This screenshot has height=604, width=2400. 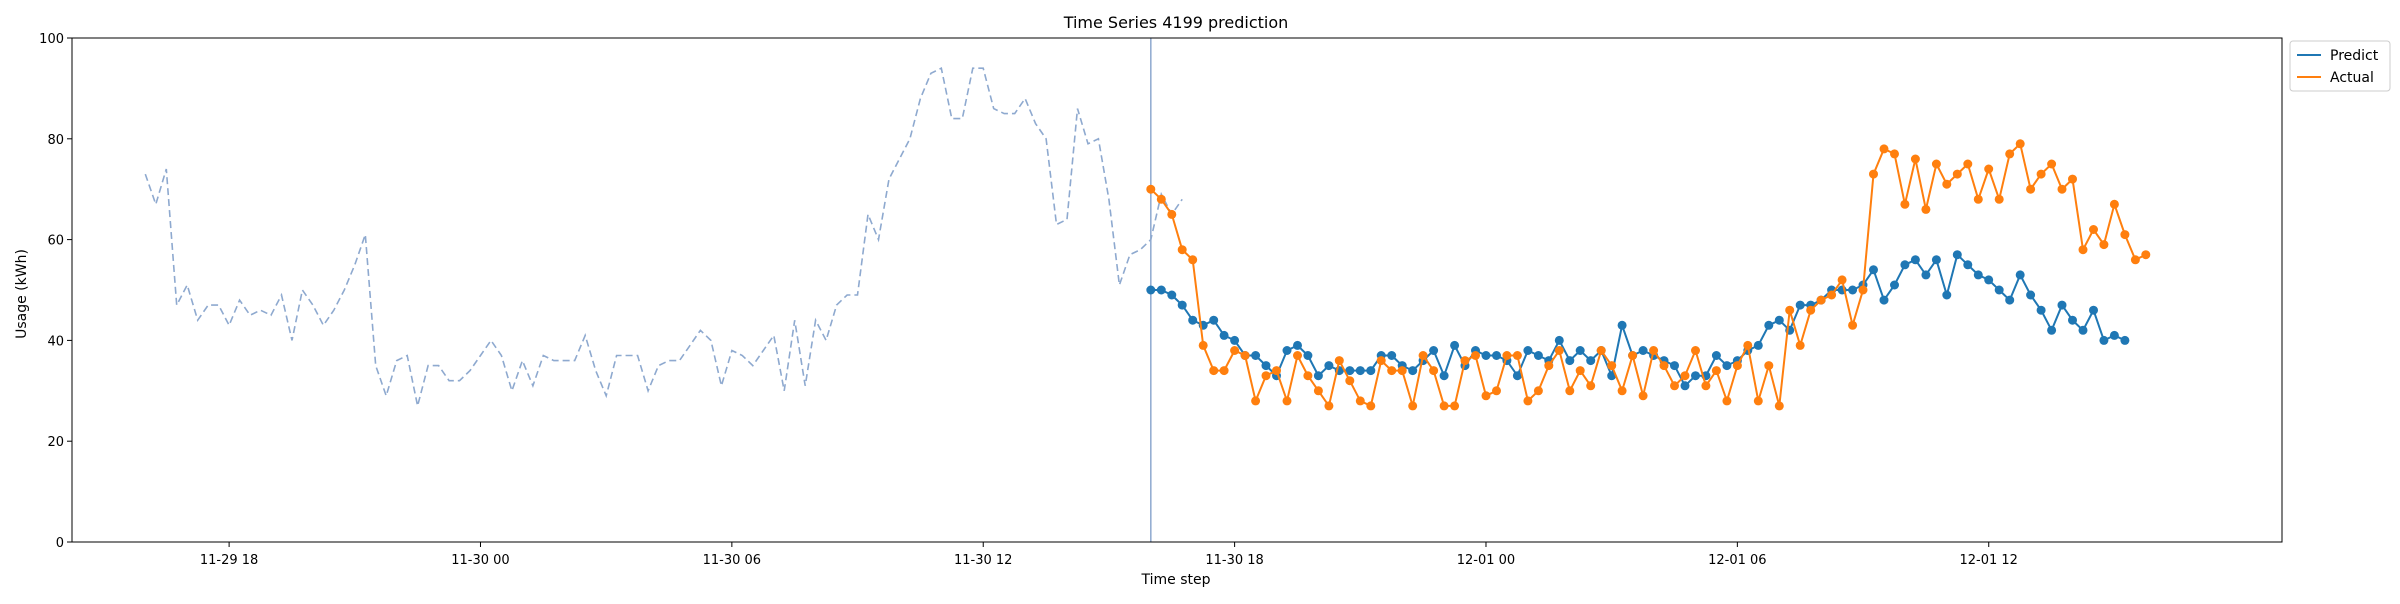 What do you see at coordinates (1486, 560) in the screenshot?
I see `x-tick-label: 12-01 00` at bounding box center [1486, 560].